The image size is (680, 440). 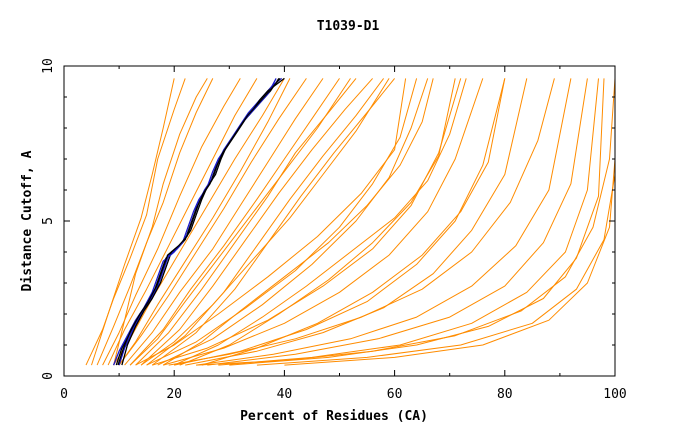 What do you see at coordinates (395, 394) in the screenshot?
I see `x-tick-label-60: 60` at bounding box center [395, 394].